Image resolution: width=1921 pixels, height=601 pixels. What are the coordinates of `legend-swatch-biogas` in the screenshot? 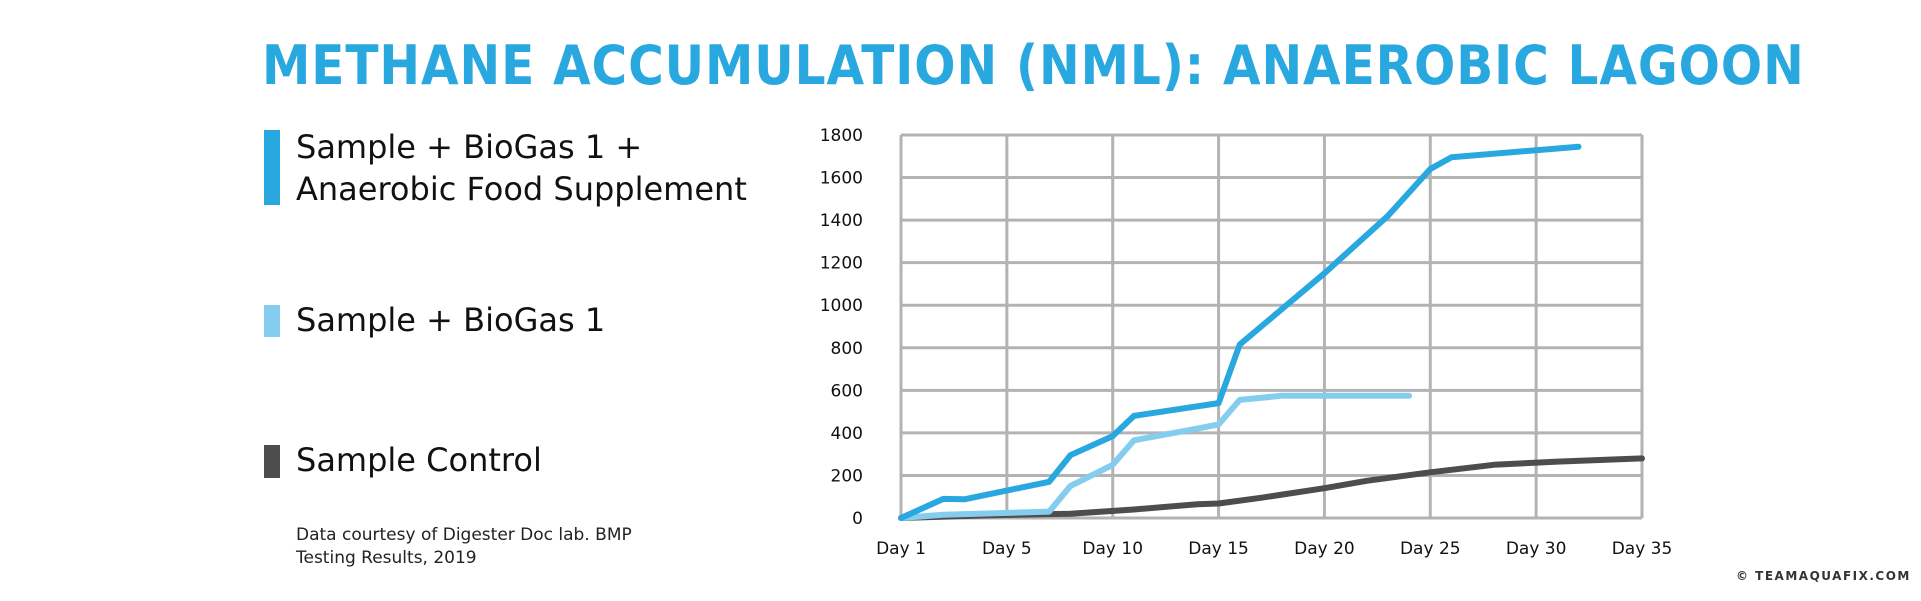 It's located at (272, 321).